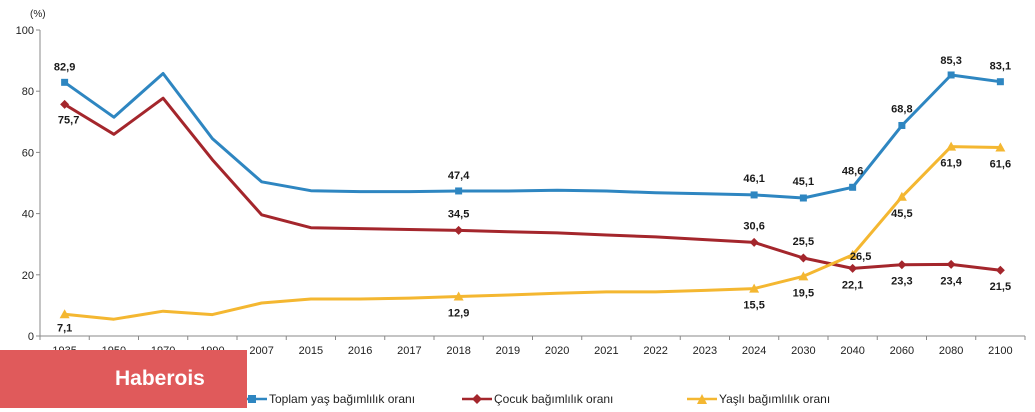  What do you see at coordinates (477, 399) in the screenshot?
I see `legend-cocuk-swatch` at bounding box center [477, 399].